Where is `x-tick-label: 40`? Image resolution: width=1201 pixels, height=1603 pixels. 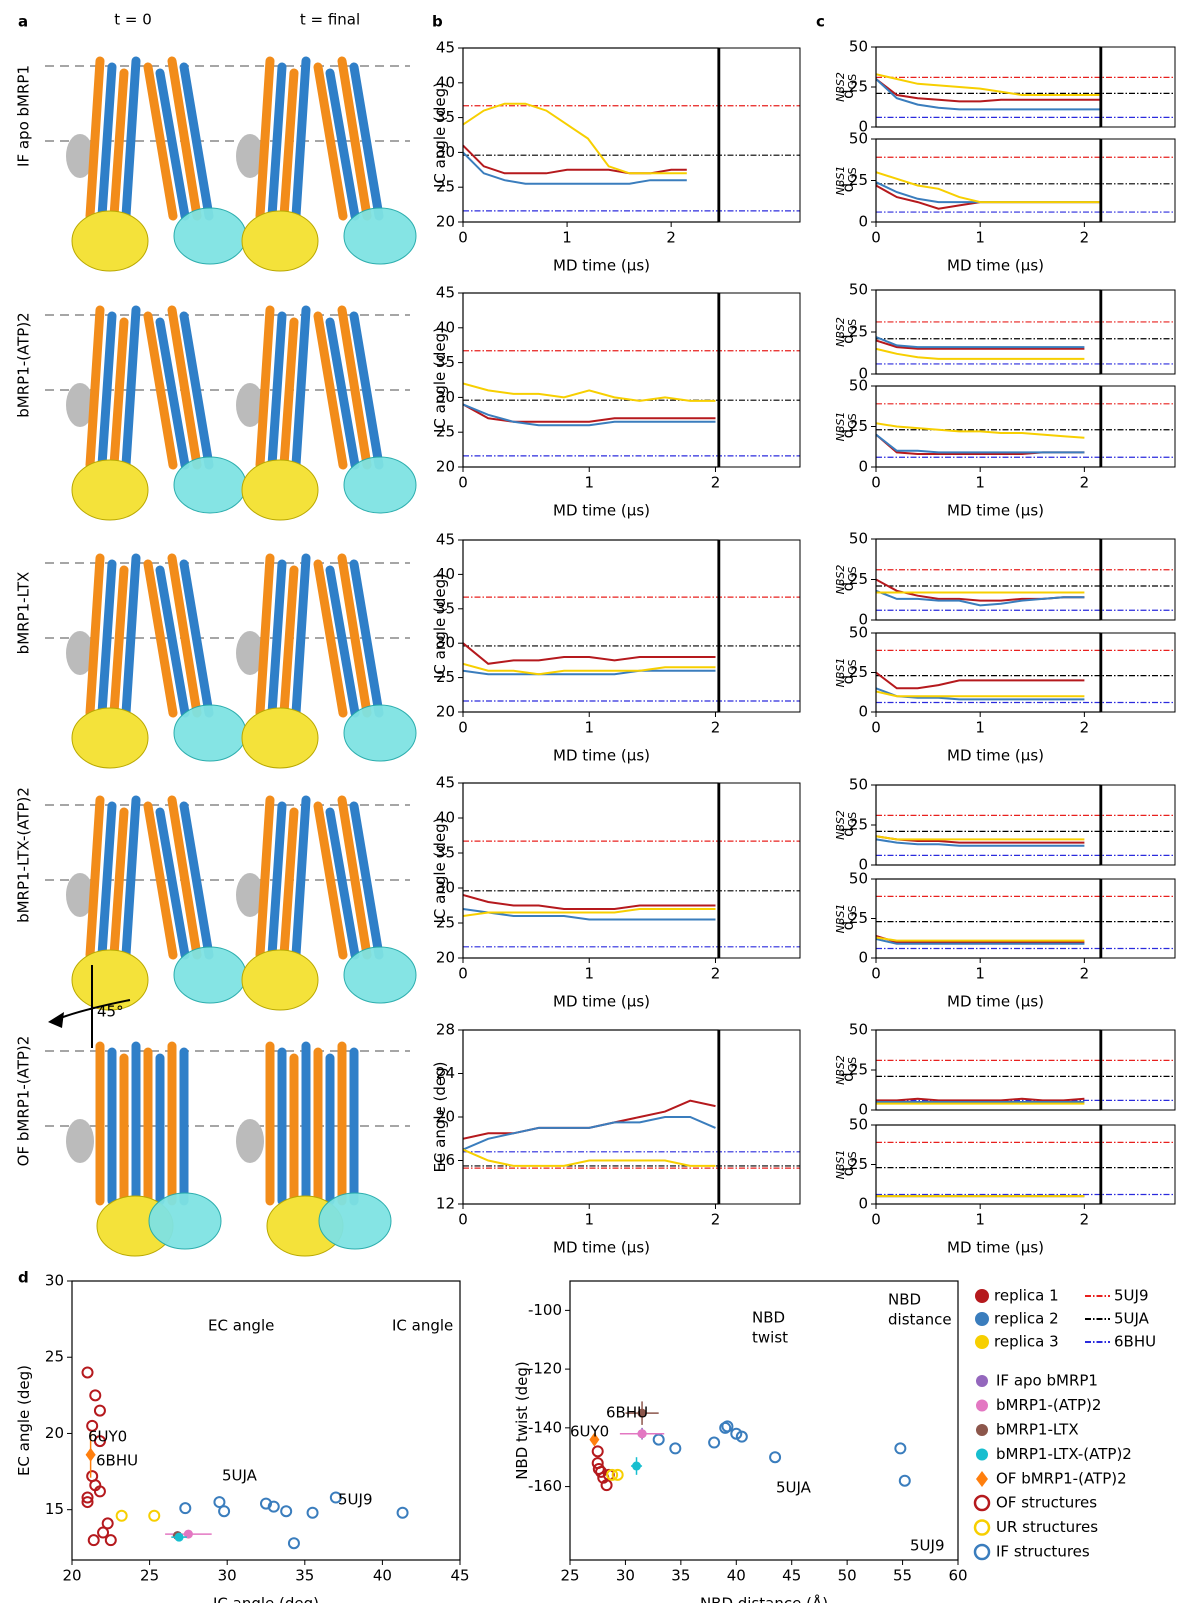
x-tick-label: 40 is located at coordinates (736, 1576).